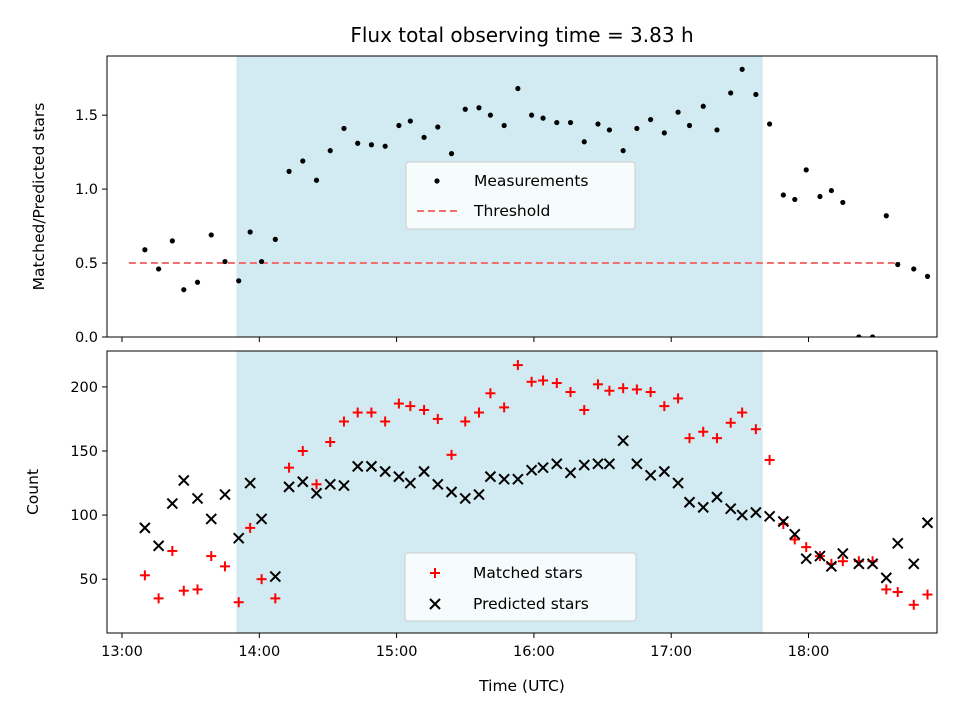 The width and height of the screenshot is (960, 720). I want to click on legend-measurements-label: Measurements, so click(531, 181).